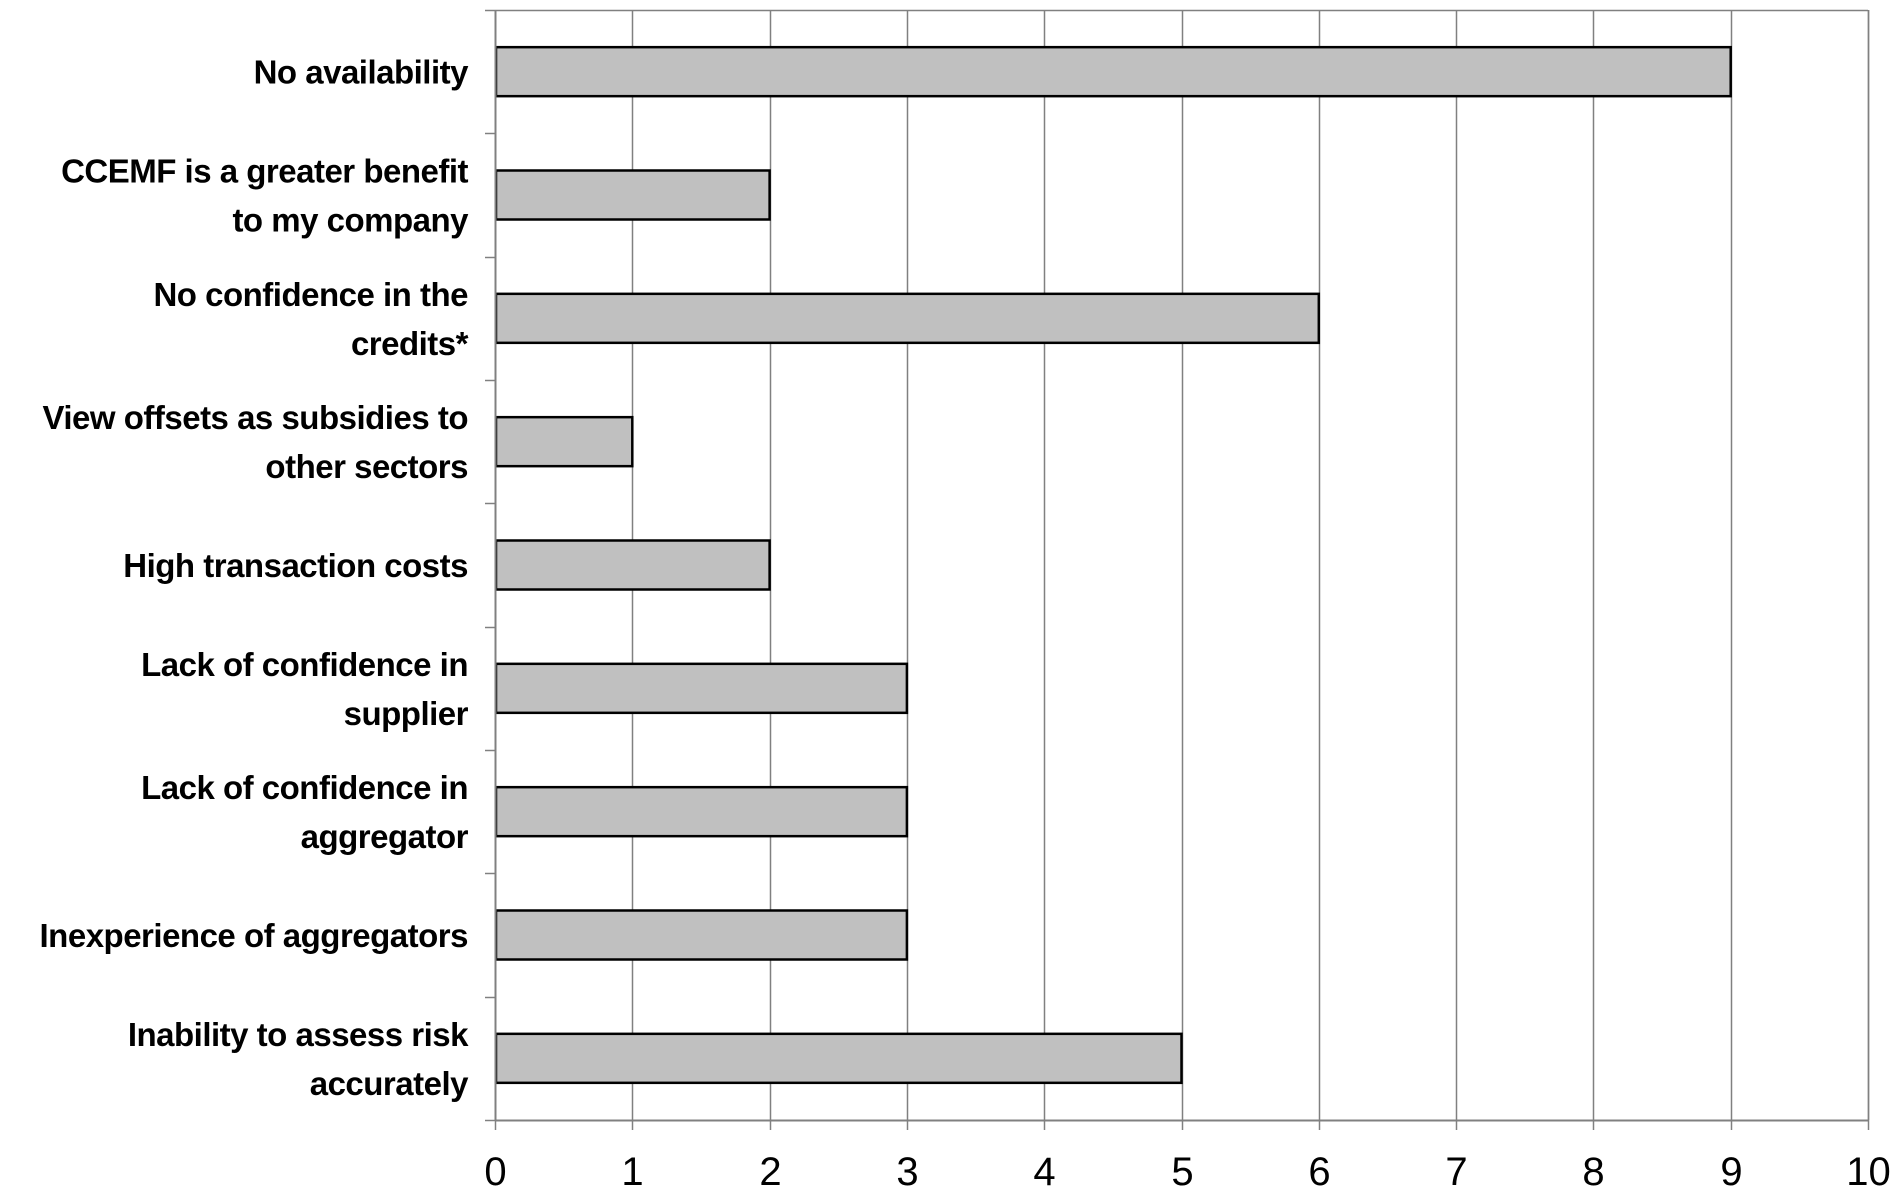 Image resolution: width=1900 pixels, height=1195 pixels. I want to click on category-label: credits*, so click(410, 343).